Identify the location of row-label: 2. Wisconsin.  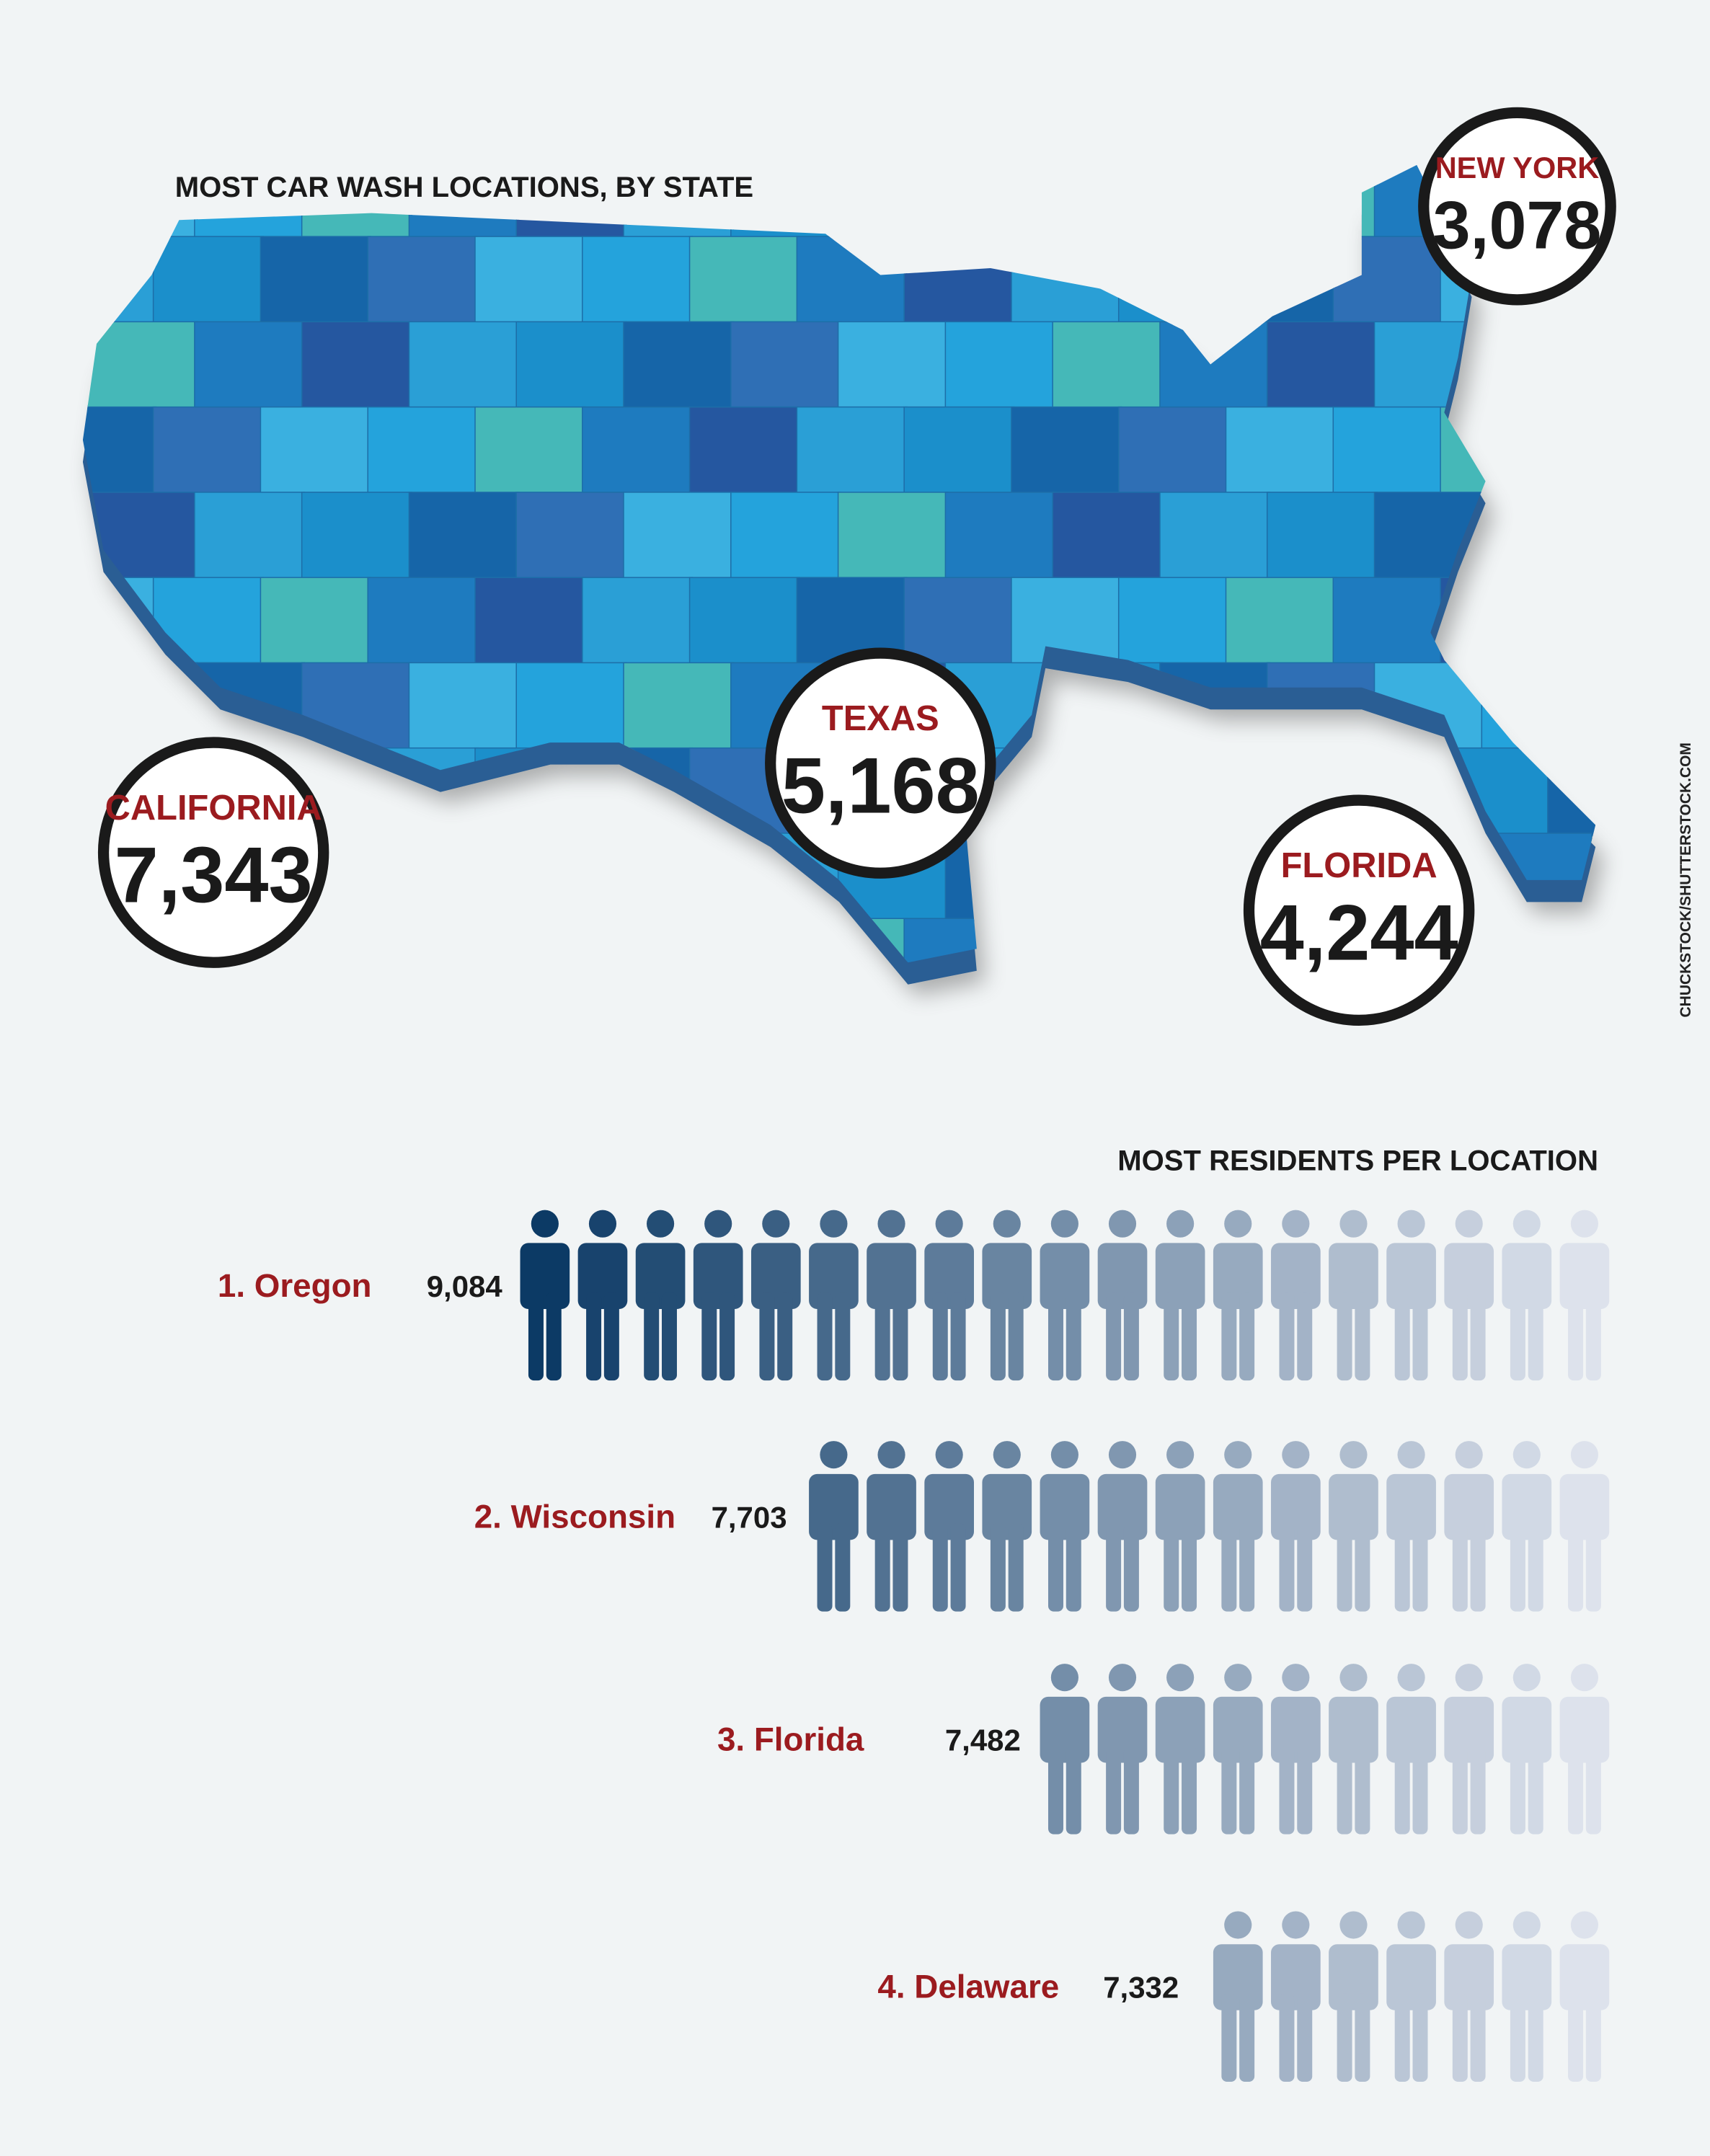
(574, 1516).